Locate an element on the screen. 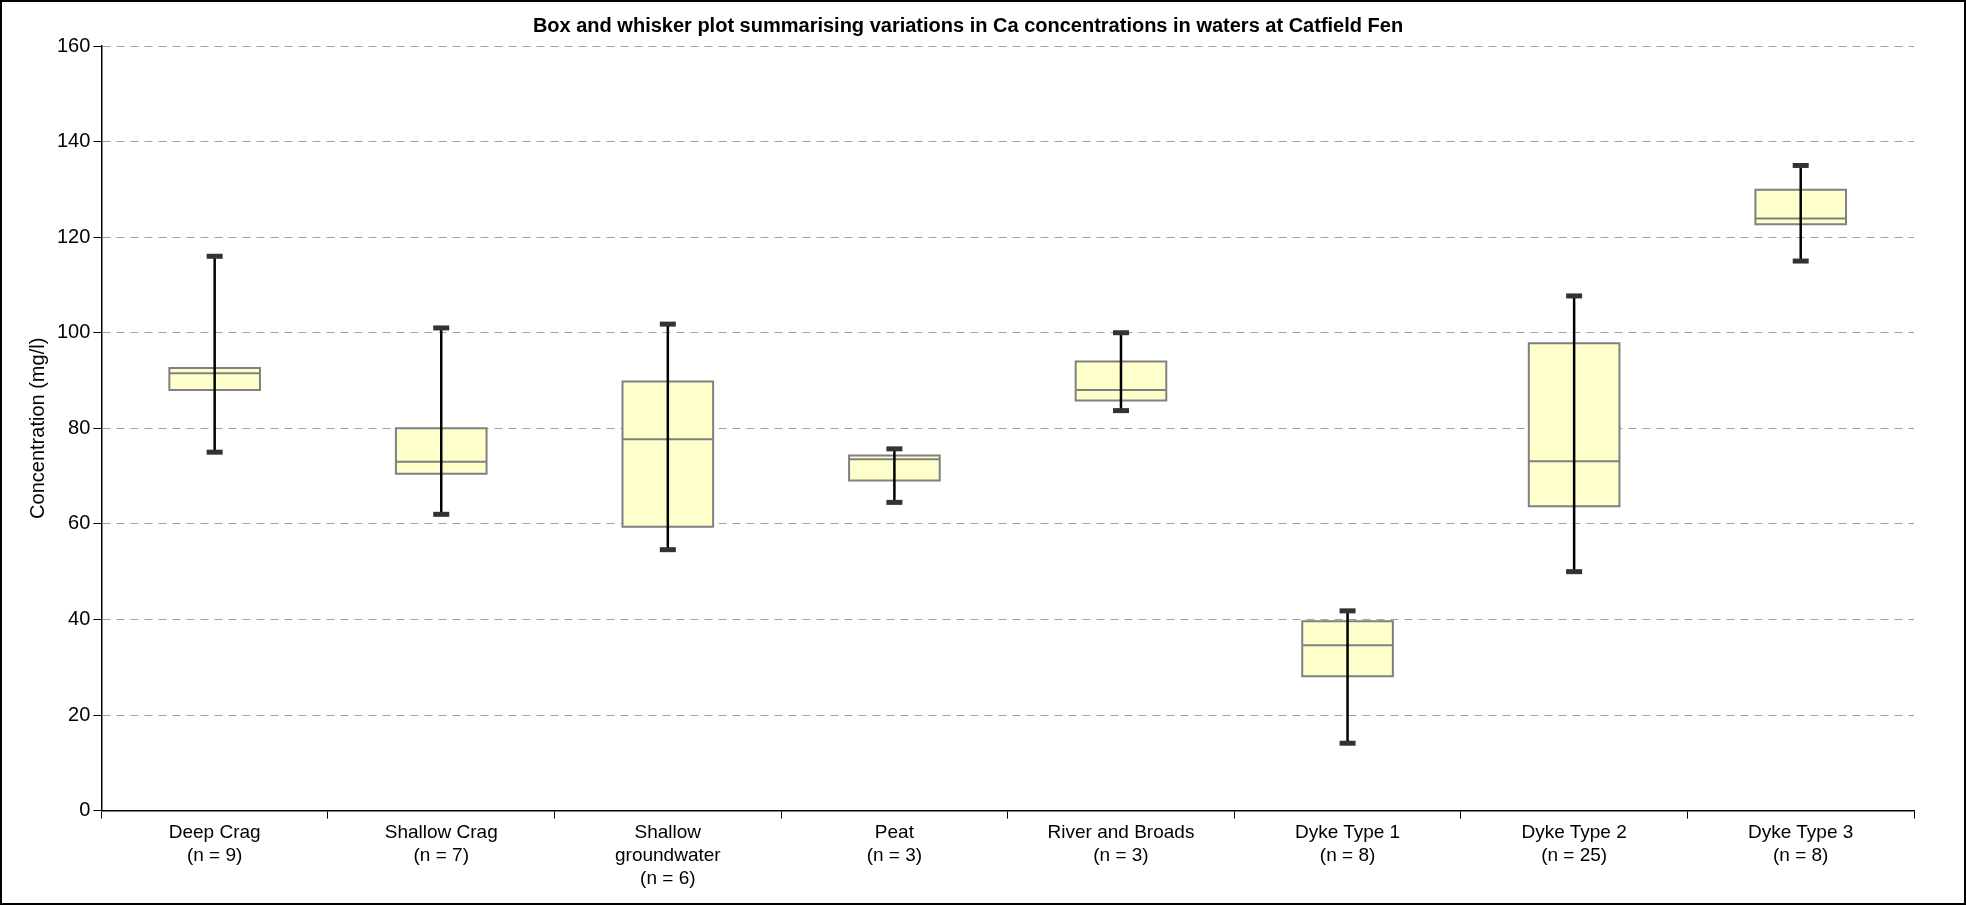 The image size is (1966, 905). chart-title: Box and whisker plot summarising variations in Ca concentrations in waters at Catfield Fen is located at coordinates (968, 24).